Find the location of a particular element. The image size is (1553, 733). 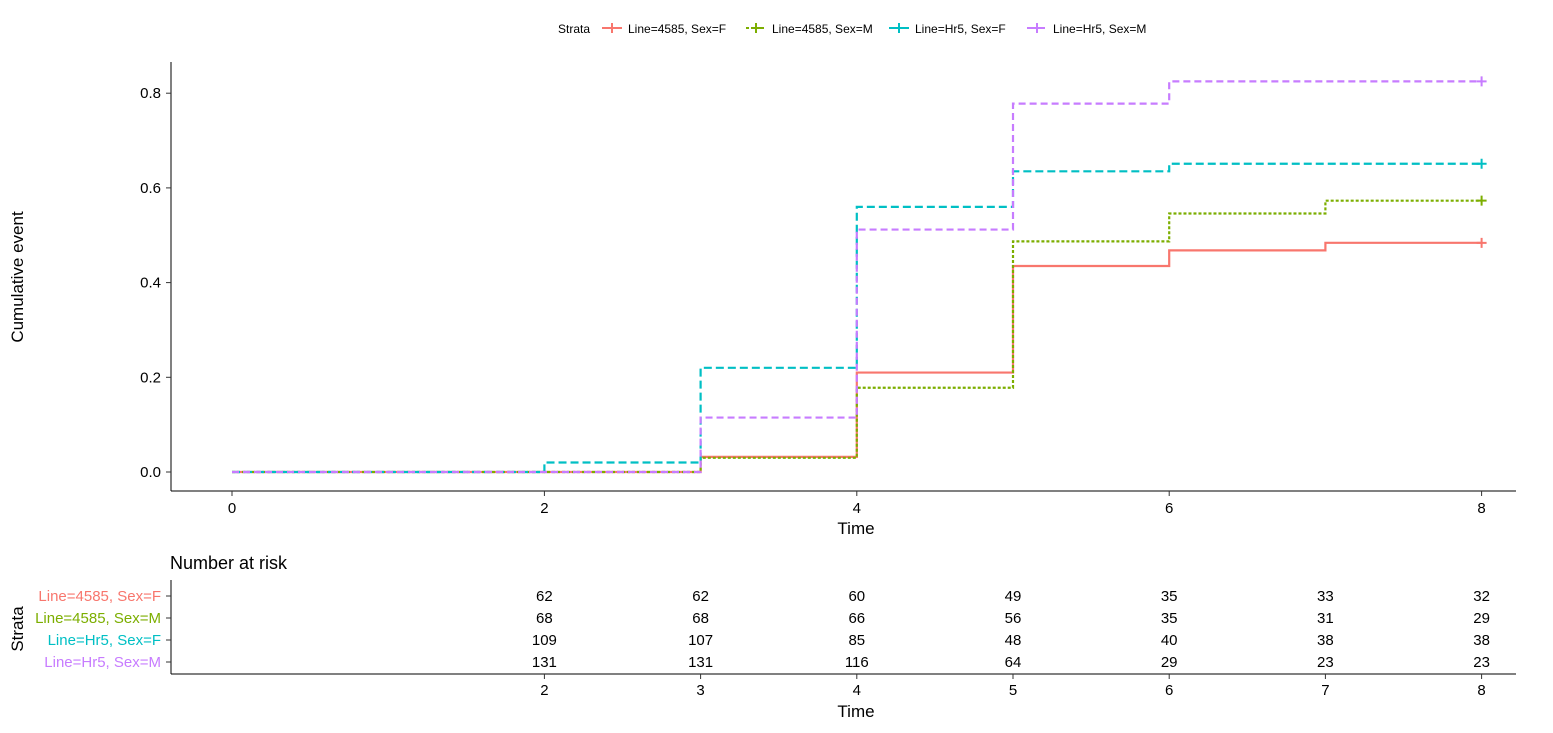

risk-cell: 116 is located at coordinates (857, 662).